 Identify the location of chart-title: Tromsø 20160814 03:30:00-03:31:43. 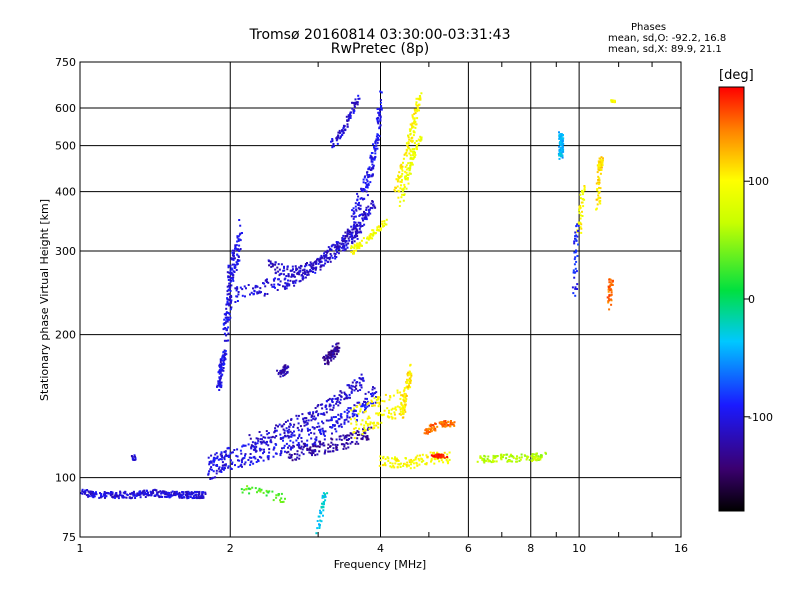
(380, 35).